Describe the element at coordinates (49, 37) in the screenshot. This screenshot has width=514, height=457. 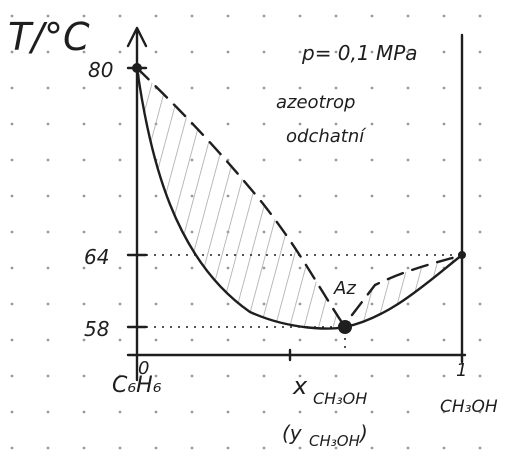
I see `y-label: T/°C` at that location.